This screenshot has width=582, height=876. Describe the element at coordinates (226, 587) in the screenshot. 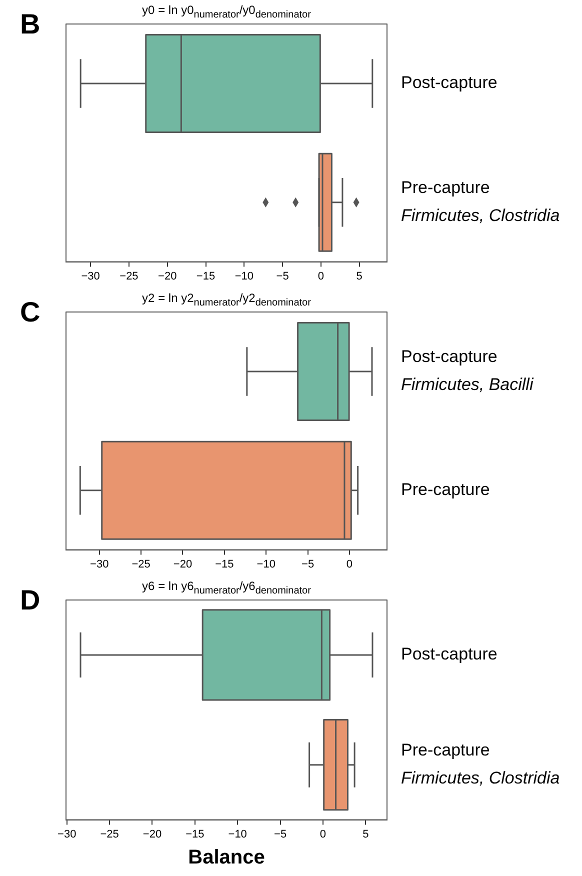

I see `chart-title: y6 = ln y6$_{numerator}$/y6$_{denominator}$` at that location.